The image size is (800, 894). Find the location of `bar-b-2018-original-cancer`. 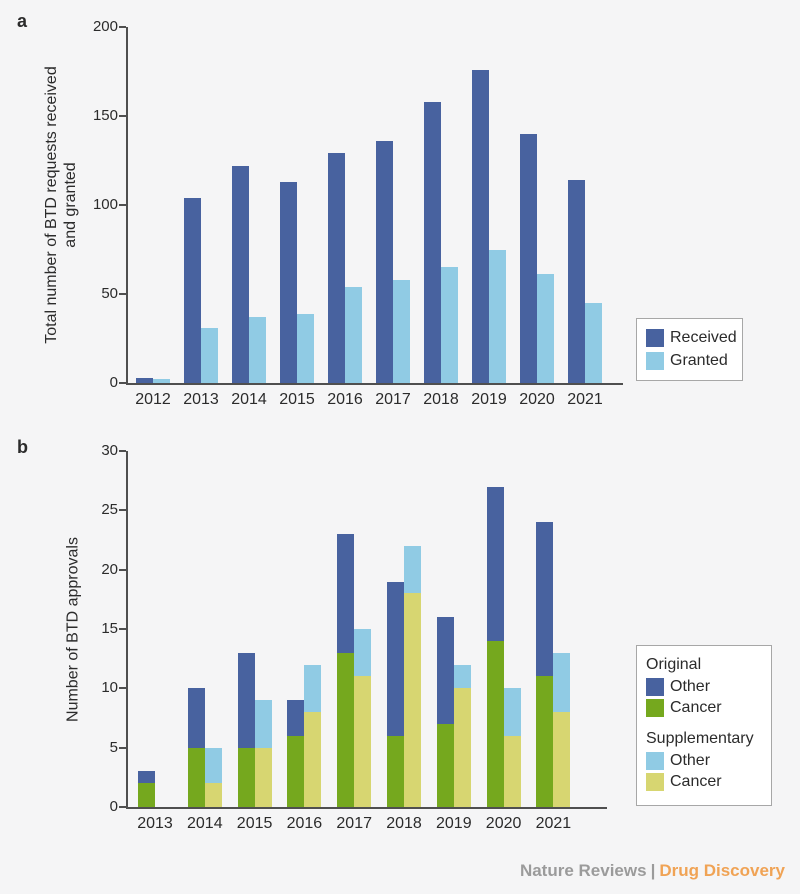

bar-b-2018-original-cancer is located at coordinates (395, 771).